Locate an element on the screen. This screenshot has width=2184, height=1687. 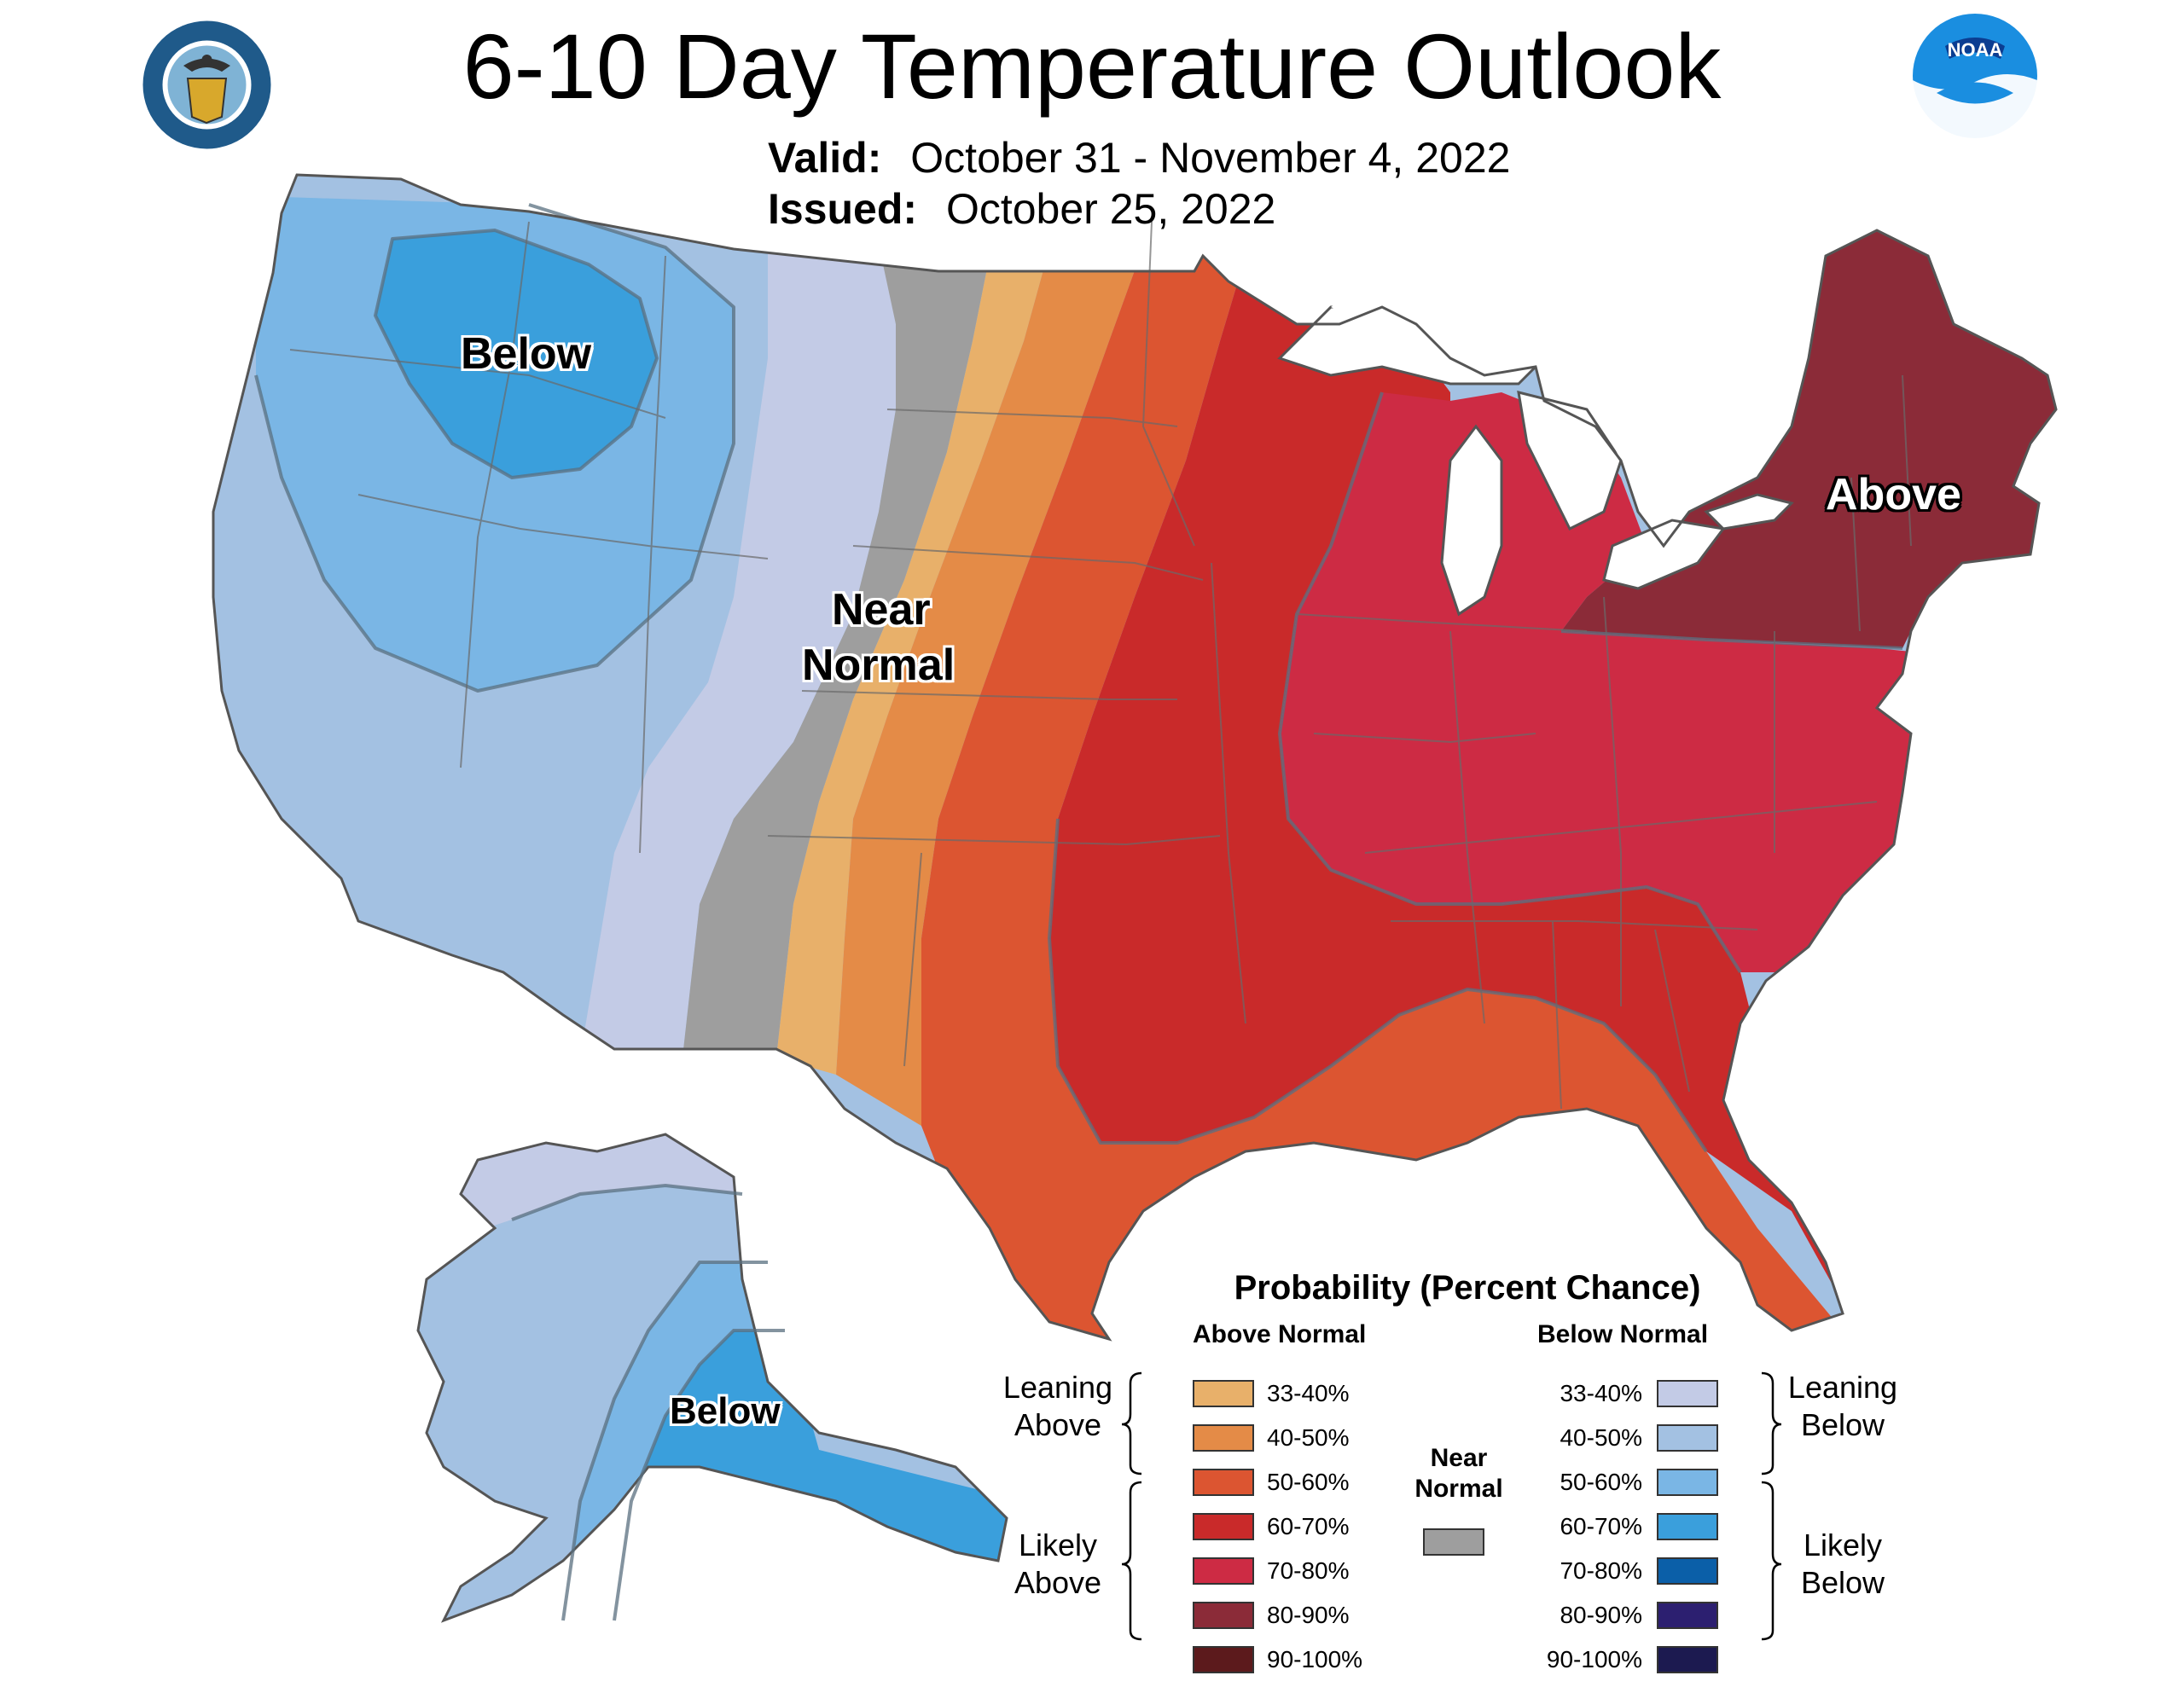
legend-below-label: 33-40% is located at coordinates (1601, 1393).